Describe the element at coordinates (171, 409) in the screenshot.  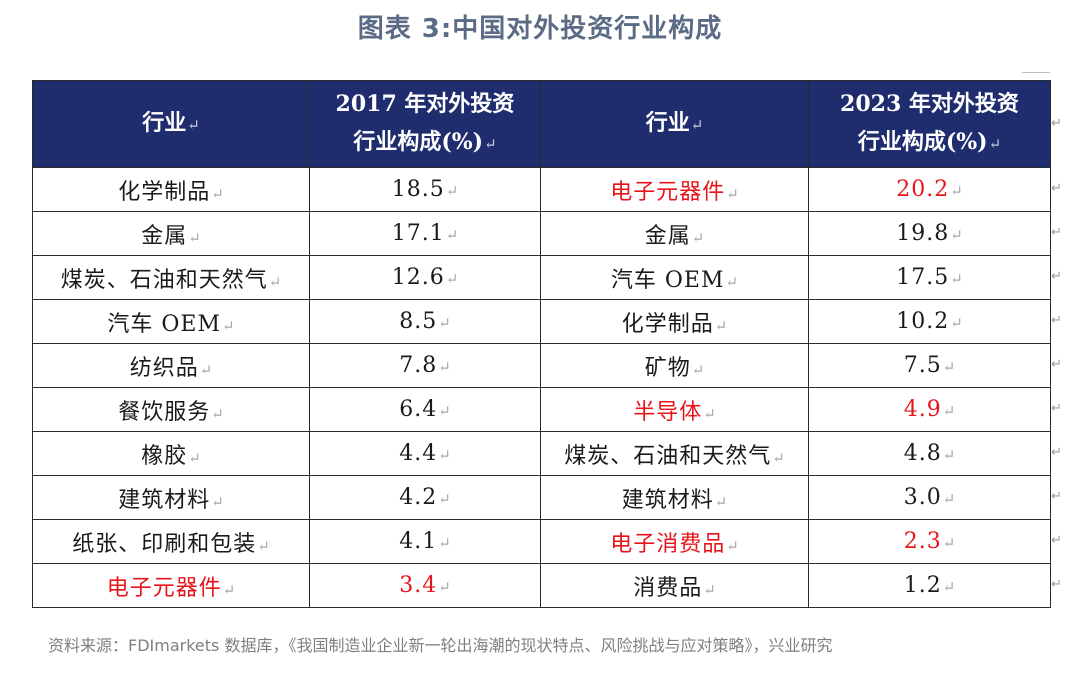
I see `industry-2017-cell: 餐饮服务↵` at that location.